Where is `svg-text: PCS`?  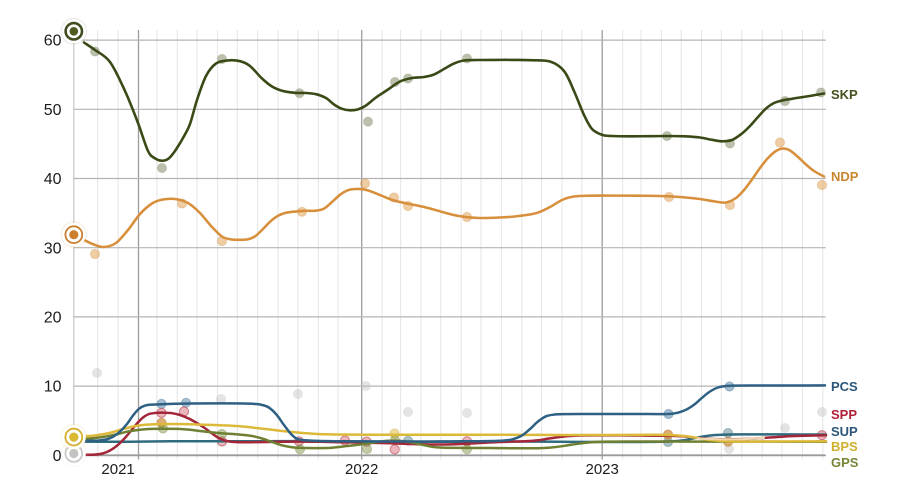 svg-text: PCS is located at coordinates (844, 386).